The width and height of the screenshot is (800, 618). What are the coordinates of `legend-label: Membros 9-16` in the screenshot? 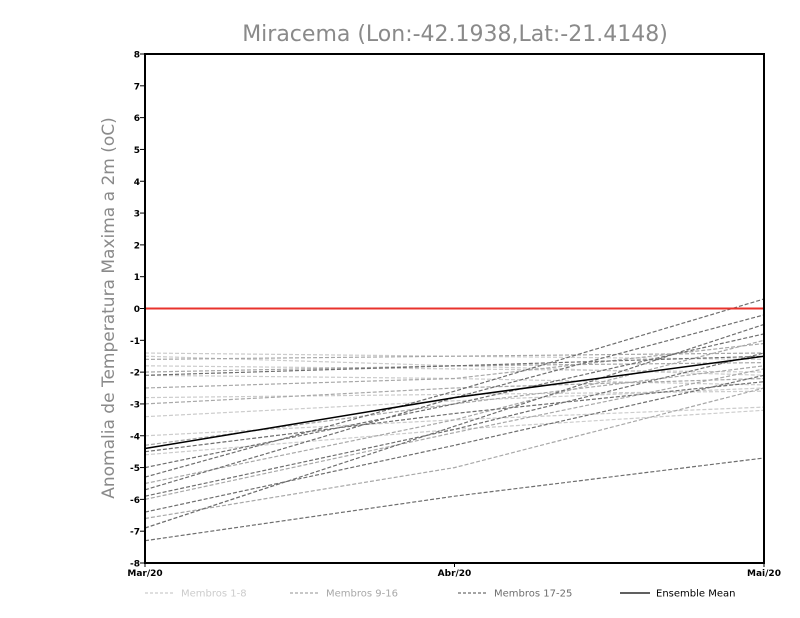 It's located at (362, 594).